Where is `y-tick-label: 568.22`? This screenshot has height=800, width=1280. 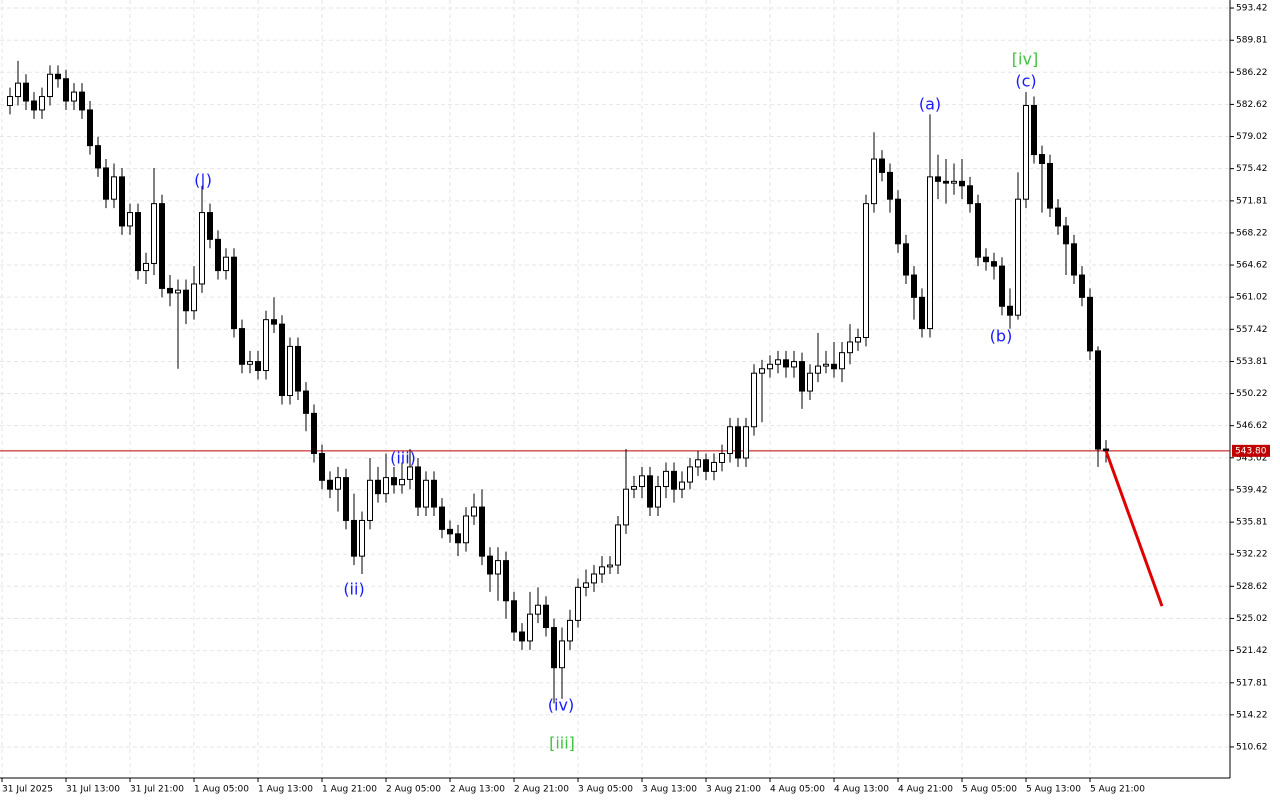 y-tick-label: 568.22 is located at coordinates (1252, 233).